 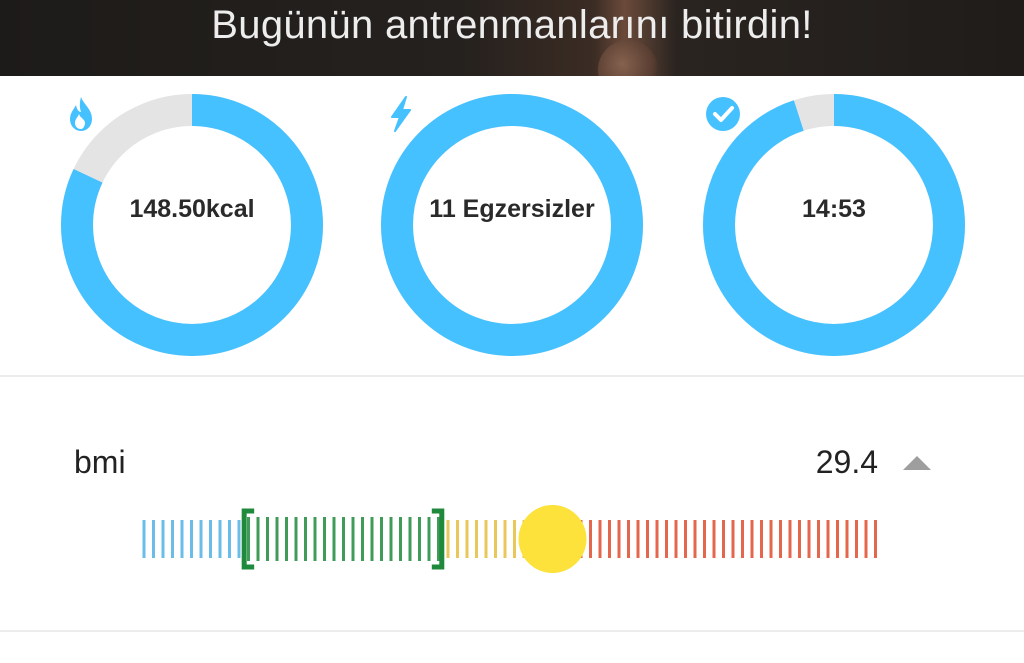 I want to click on exercises-ring-chart, so click(x=512, y=225).